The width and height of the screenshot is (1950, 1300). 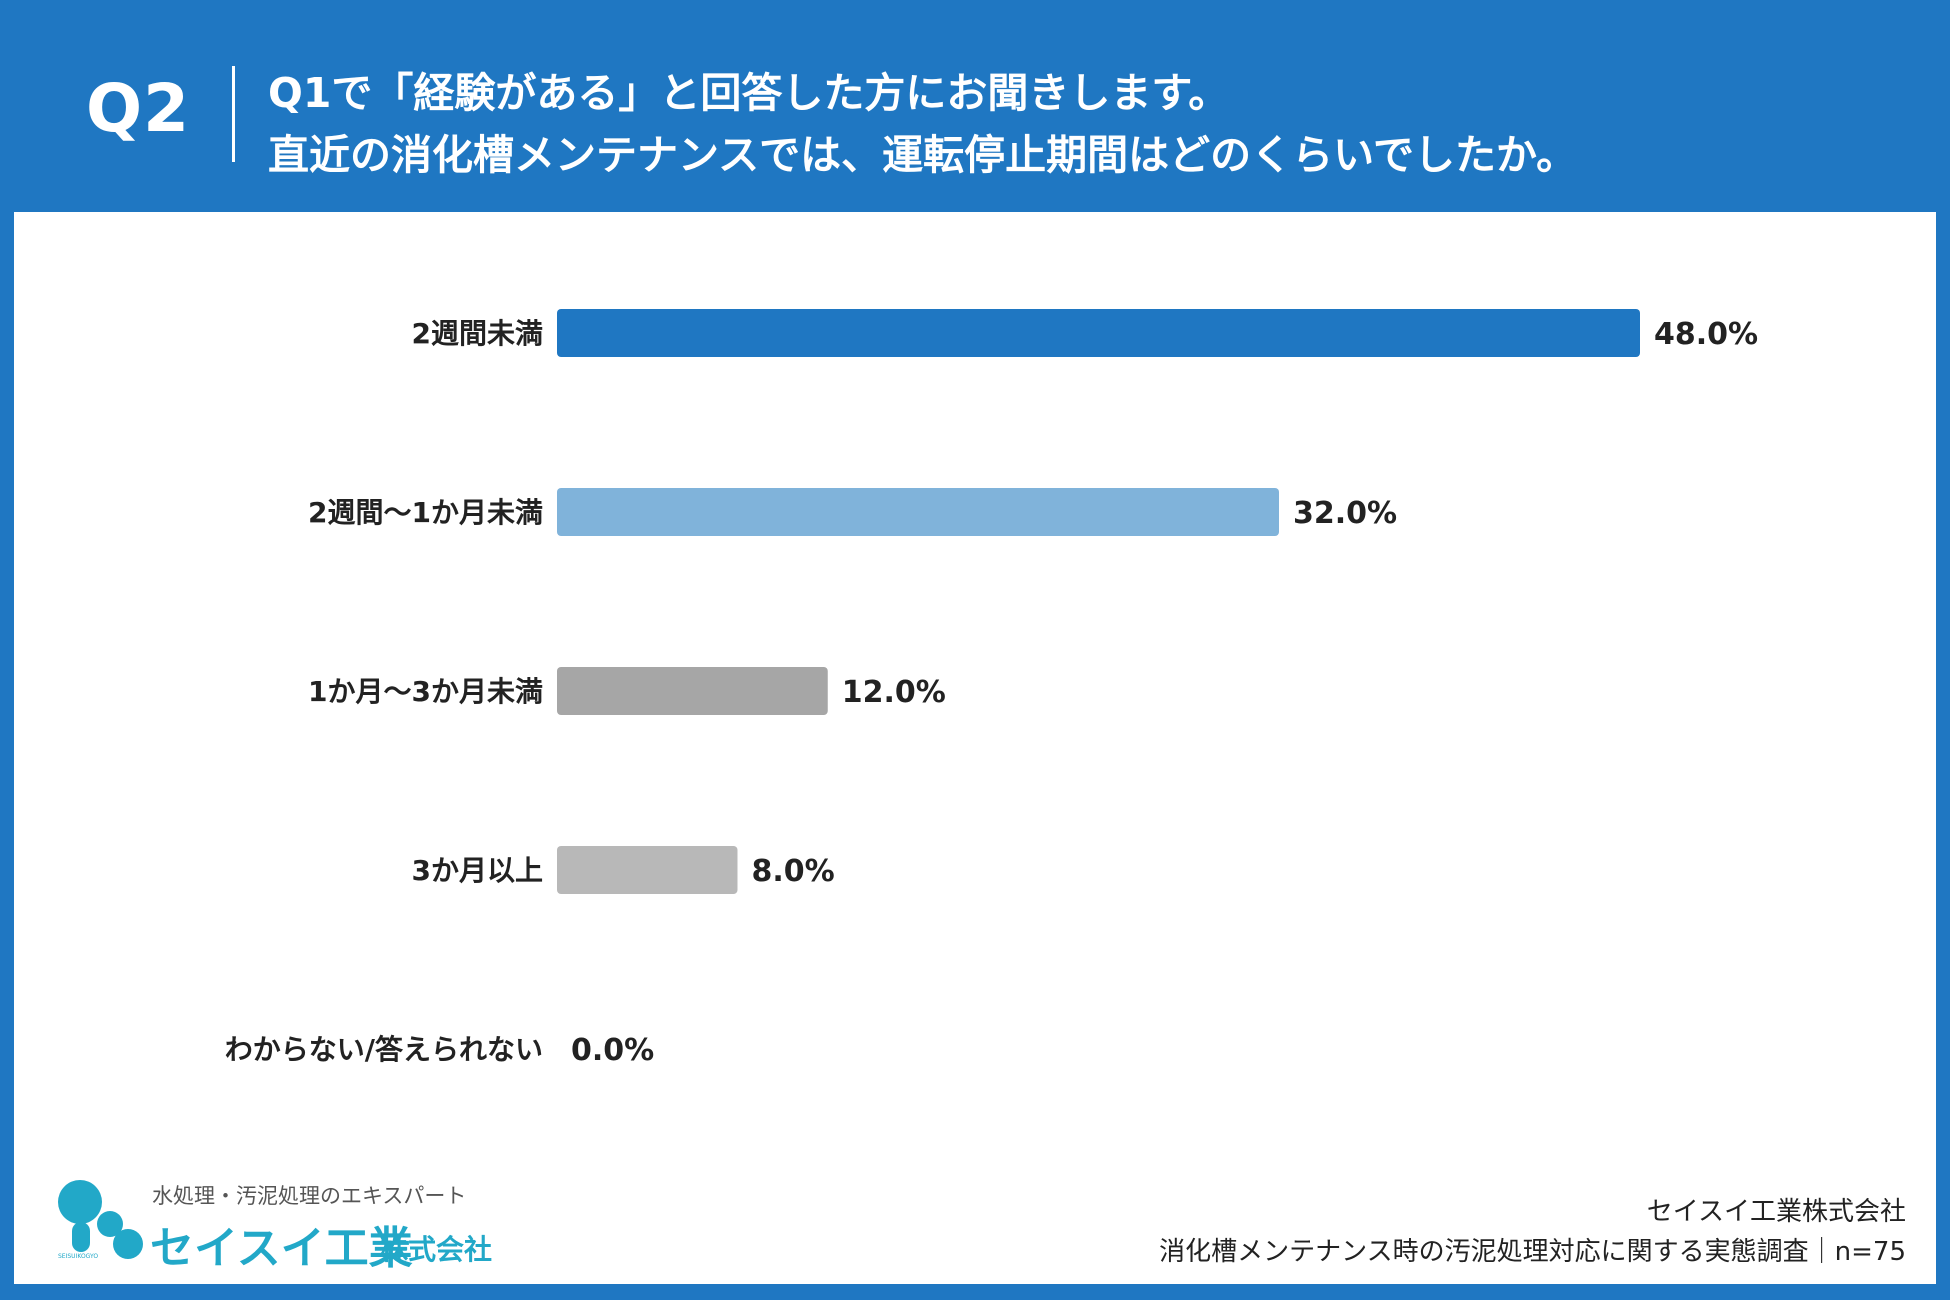 I want to click on category-label: 1か月〜3か月未満, so click(x=425, y=691).